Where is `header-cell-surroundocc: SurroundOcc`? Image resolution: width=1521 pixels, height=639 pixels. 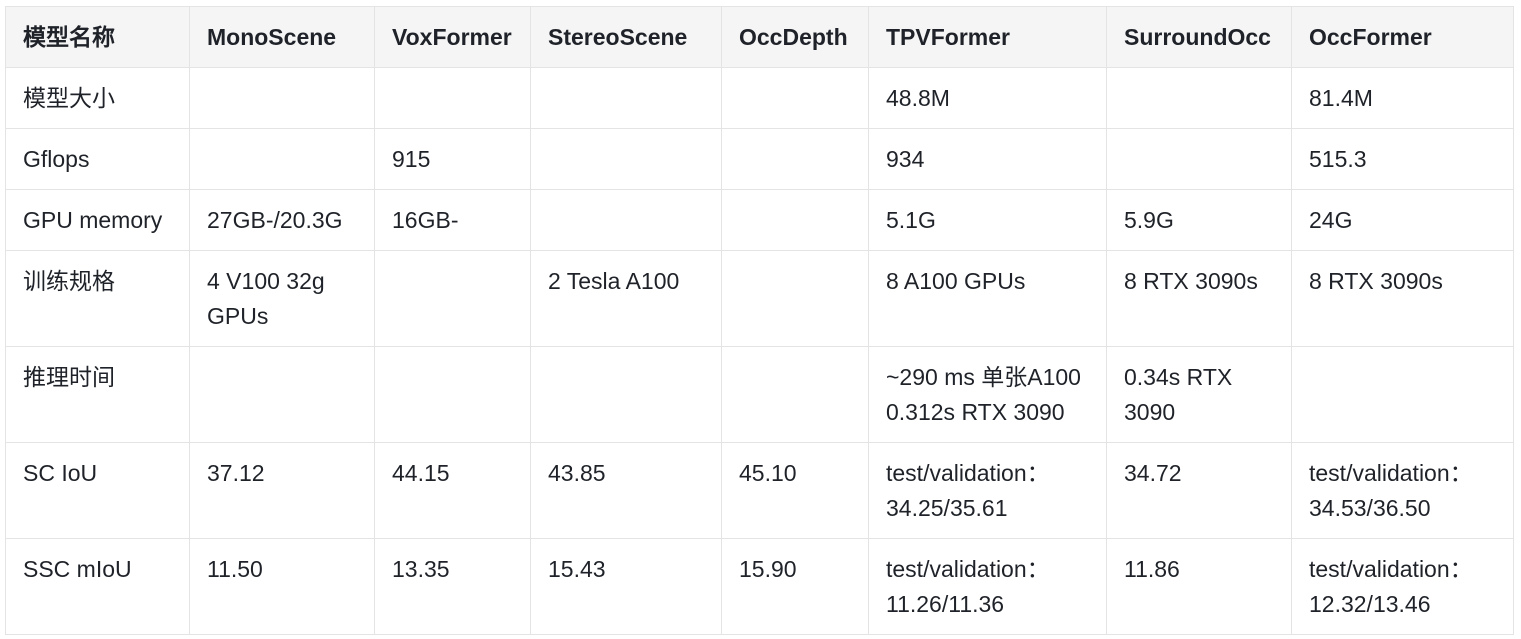 header-cell-surroundocc: SurroundOcc is located at coordinates (1199, 37).